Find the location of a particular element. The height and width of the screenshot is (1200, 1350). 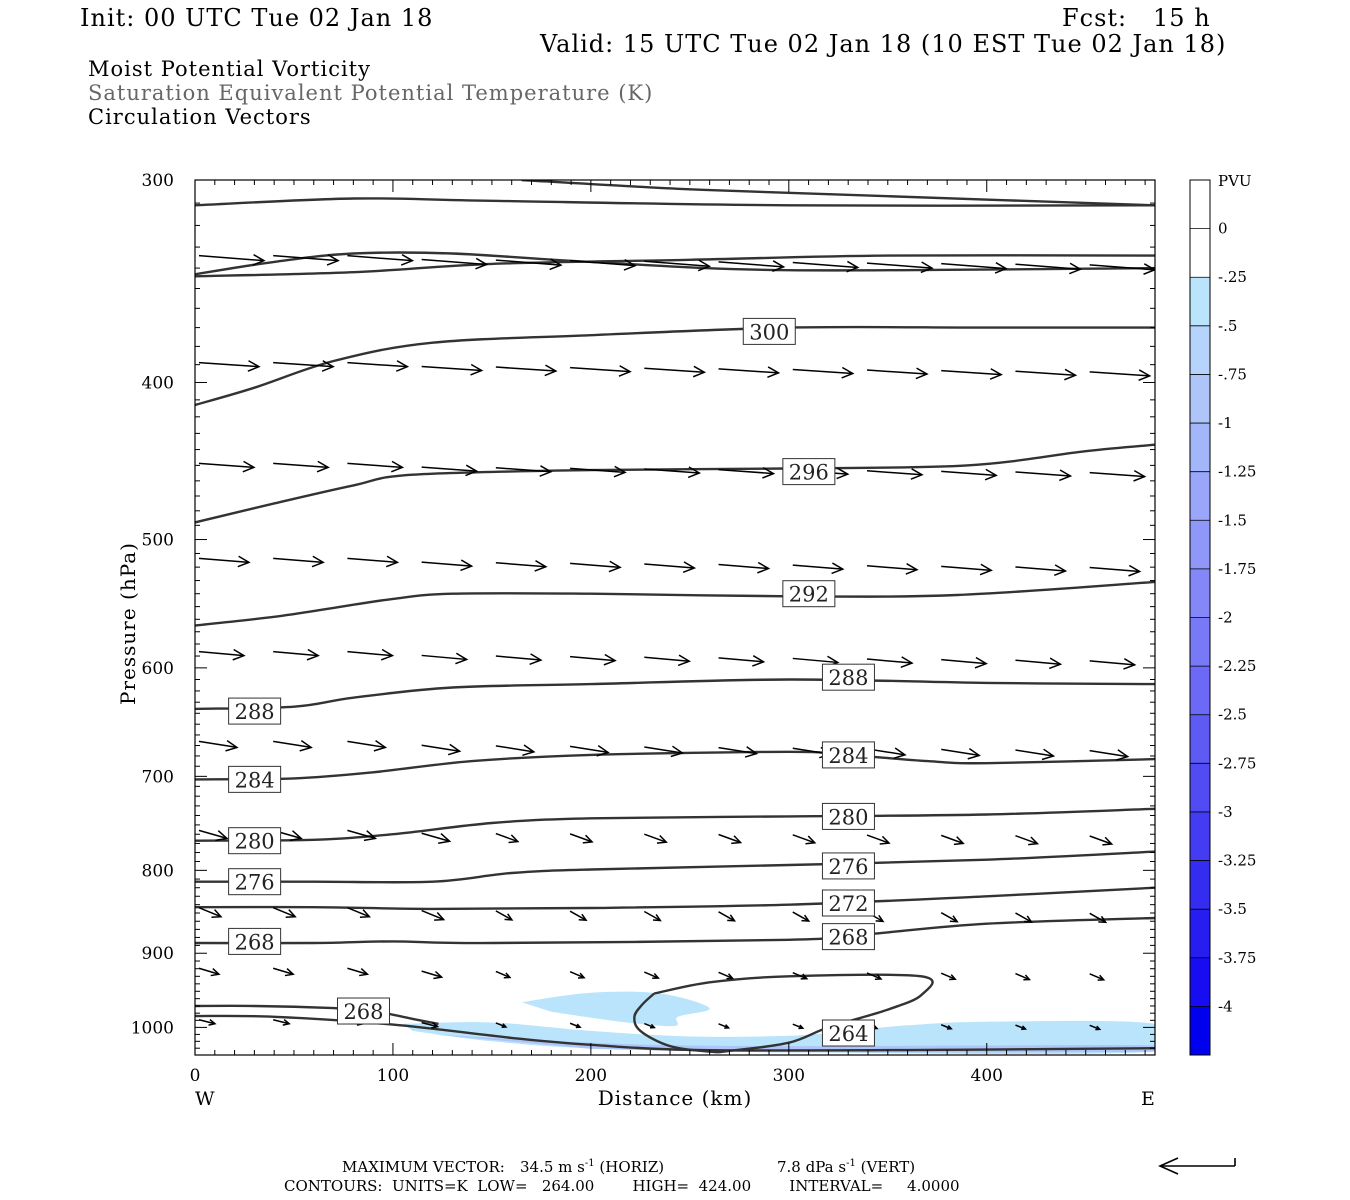

max-vector-vert: 7.8 dPa s-1 (VERT) is located at coordinates (846, 1167).